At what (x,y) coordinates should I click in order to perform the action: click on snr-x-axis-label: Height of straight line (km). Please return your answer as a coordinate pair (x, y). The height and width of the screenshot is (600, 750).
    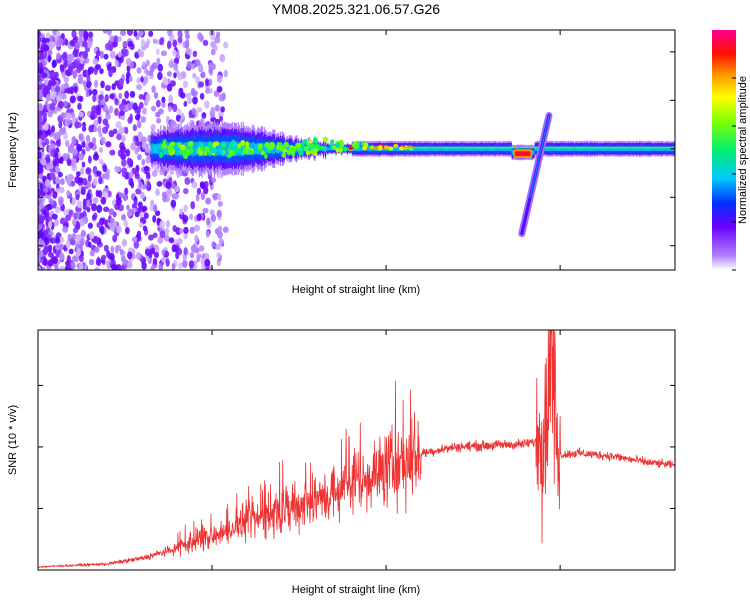
    Looking at the image, I should click on (356, 590).